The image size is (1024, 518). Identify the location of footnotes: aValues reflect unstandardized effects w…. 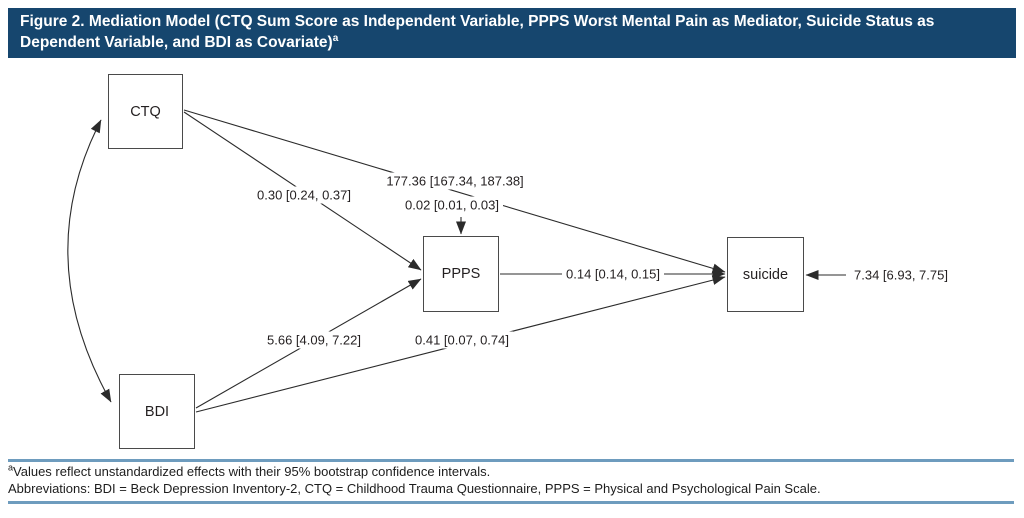
(508, 479).